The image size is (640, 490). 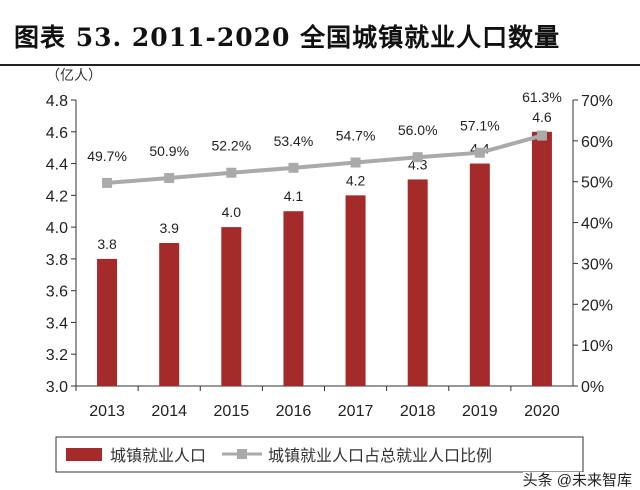 What do you see at coordinates (158, 455) in the screenshot?
I see `legend-bar-label: 城镇就业人口` at bounding box center [158, 455].